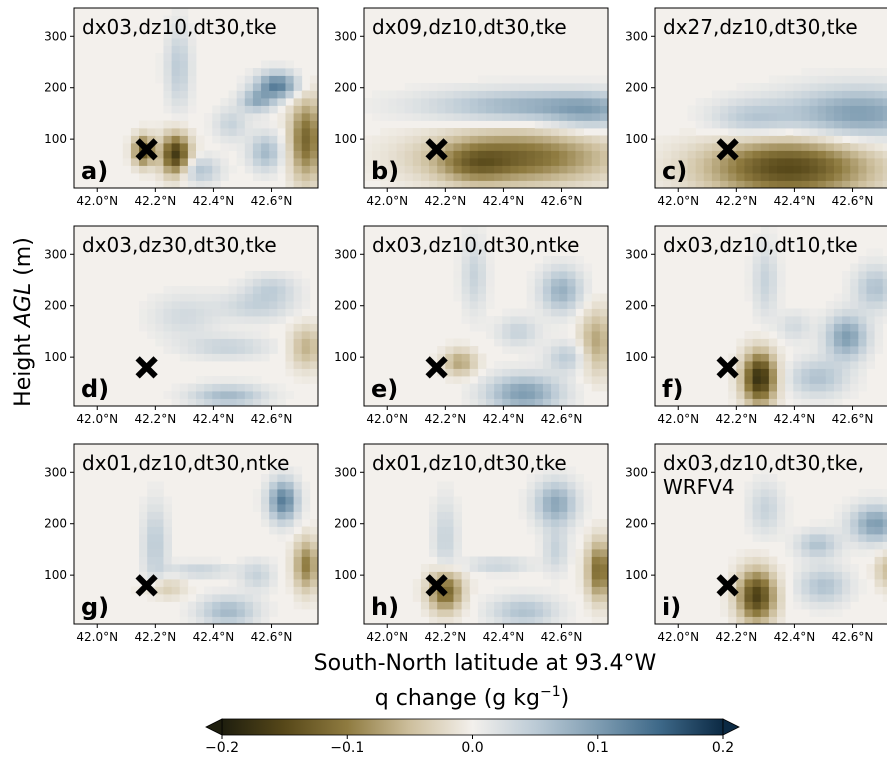 This screenshot has width=887, height=759. What do you see at coordinates (55, 254) in the screenshot?
I see `y-tick-label: 300` at bounding box center [55, 254].